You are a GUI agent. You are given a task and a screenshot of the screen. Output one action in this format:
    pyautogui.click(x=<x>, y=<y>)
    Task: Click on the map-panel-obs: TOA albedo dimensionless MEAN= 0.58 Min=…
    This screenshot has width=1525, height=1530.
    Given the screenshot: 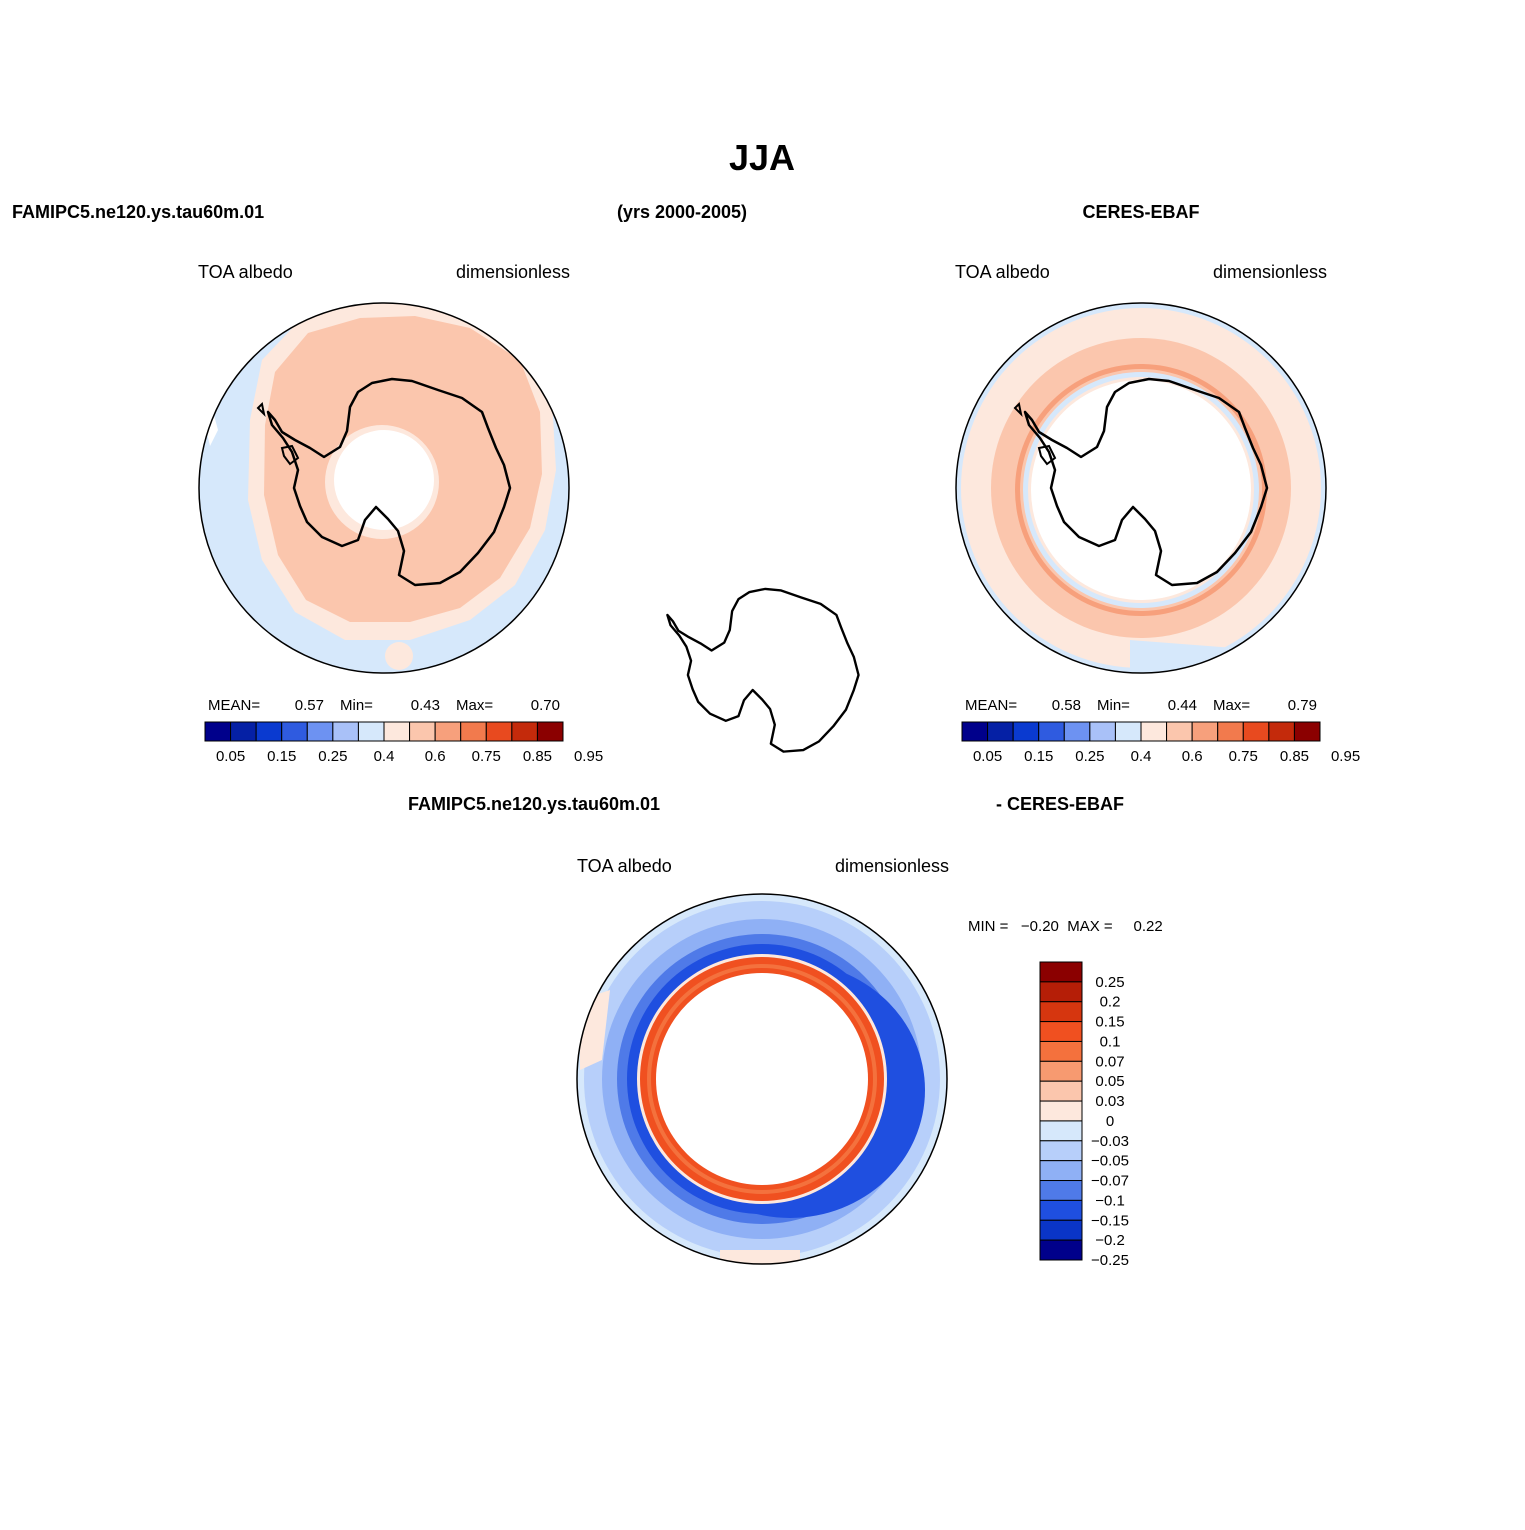 What is the action you would take?
    pyautogui.click(x=1157, y=513)
    